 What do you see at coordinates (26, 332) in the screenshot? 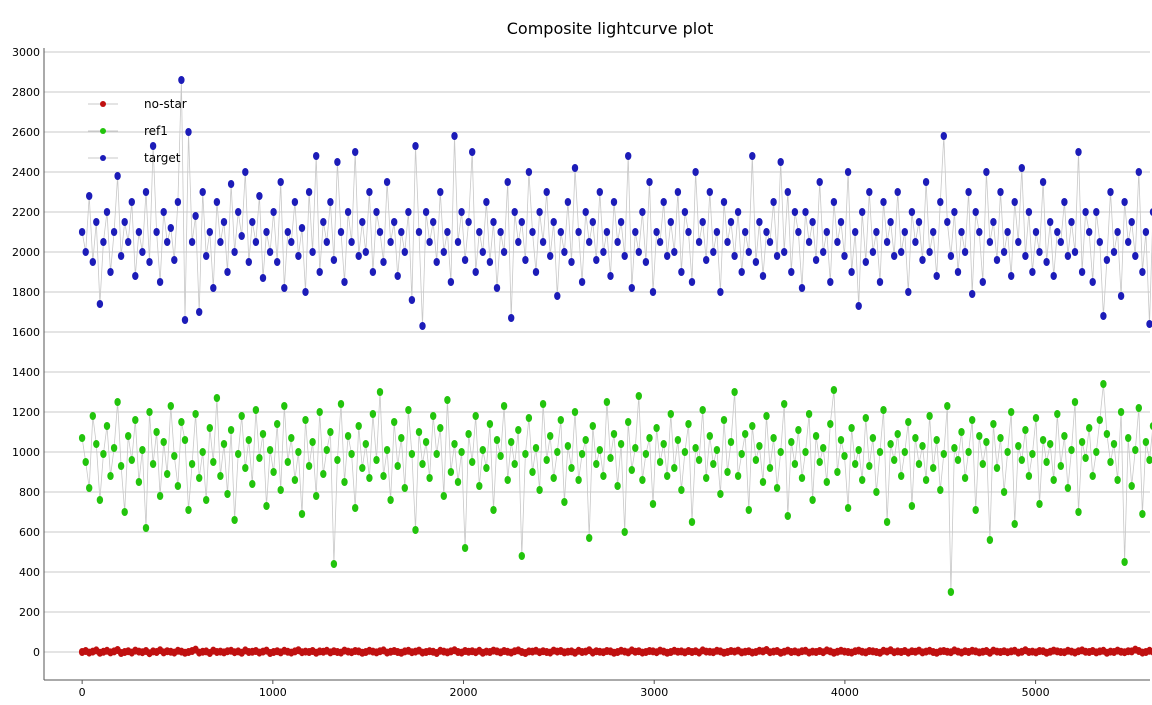
I see `y-tick-label: 1600` at bounding box center [26, 332].